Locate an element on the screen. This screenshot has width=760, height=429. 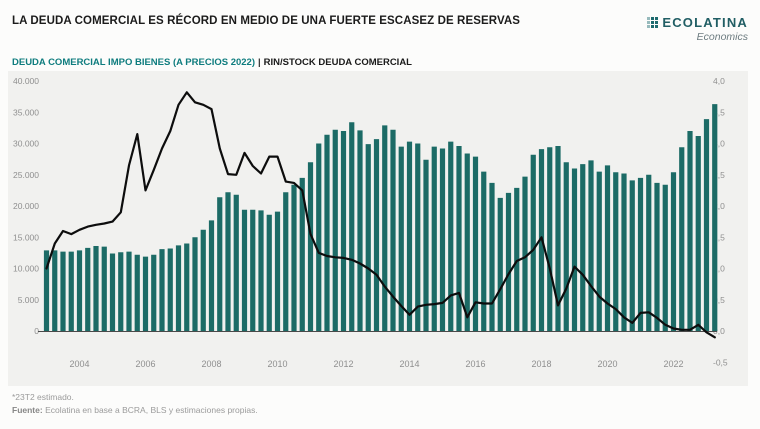
footnote: *23T2 estimado. is located at coordinates (43, 397).